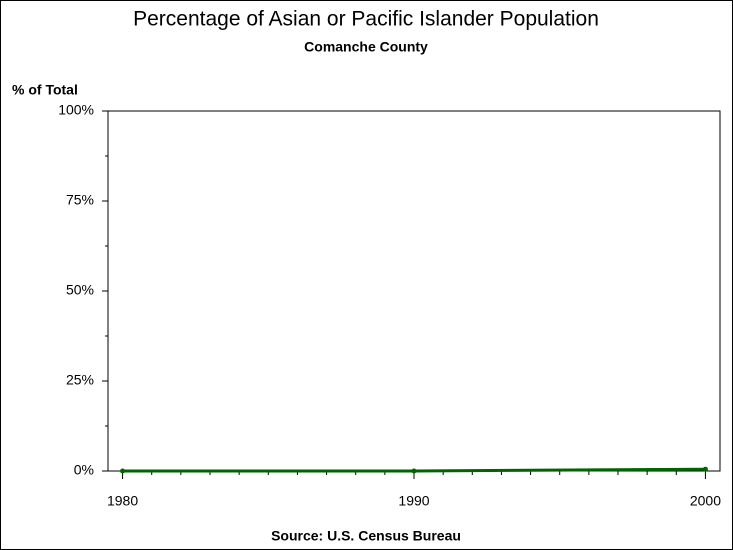  What do you see at coordinates (80, 200) in the screenshot?
I see `y-tick-label: 75%` at bounding box center [80, 200].